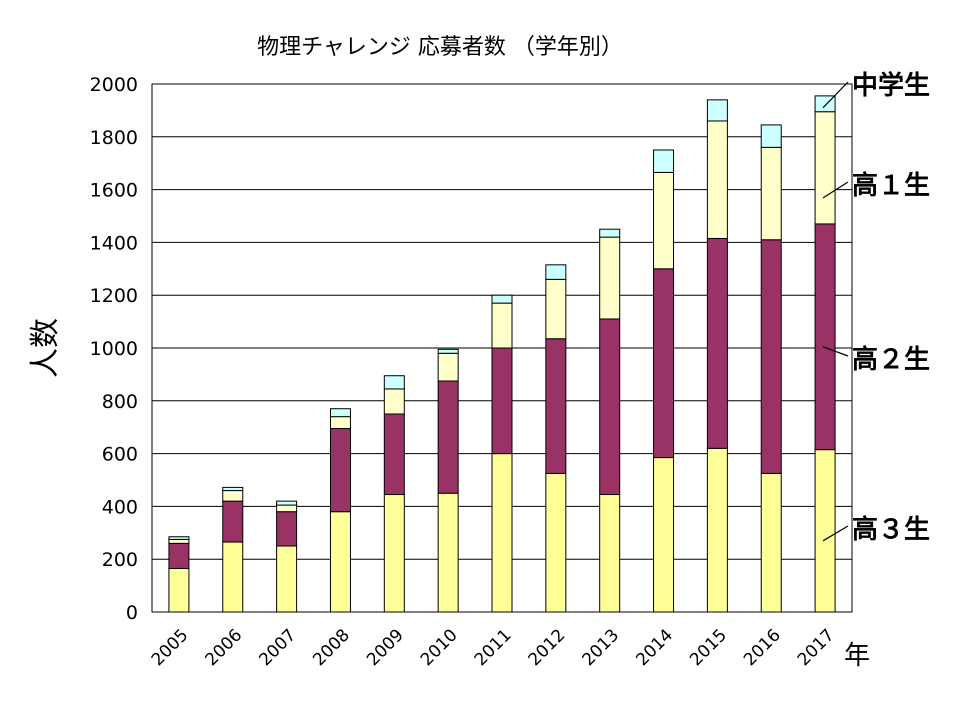 The width and height of the screenshot is (960, 720). What do you see at coordinates (891, 85) in the screenshot?
I see `annotation-label: 中学生` at bounding box center [891, 85].